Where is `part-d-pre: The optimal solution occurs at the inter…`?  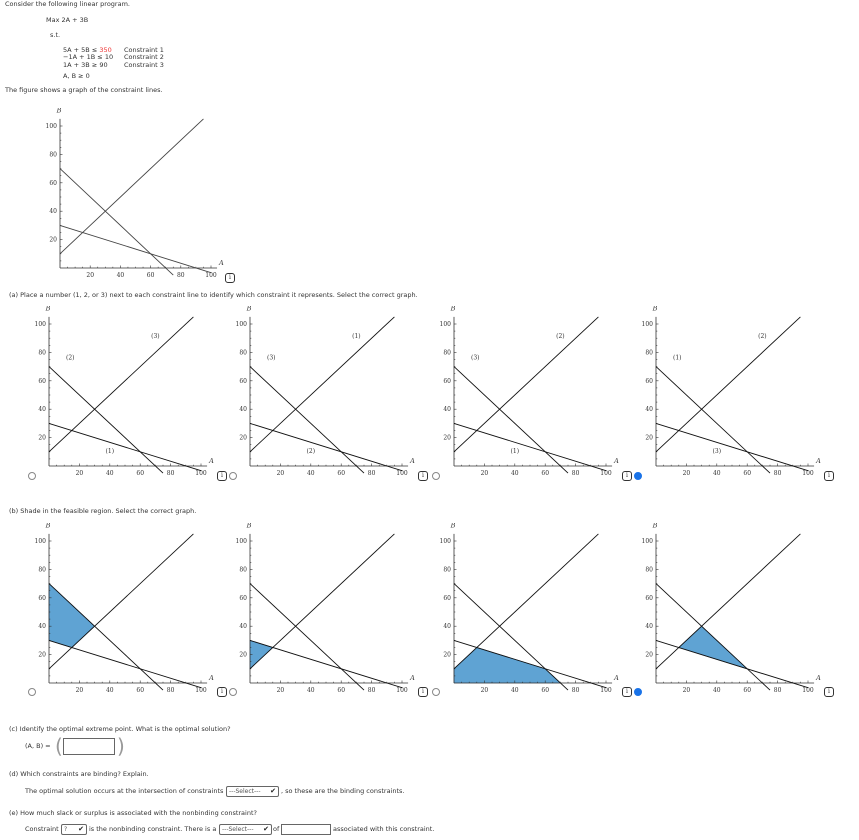
part-d-pre: The optimal solution occurs at the inter… is located at coordinates (124, 791).